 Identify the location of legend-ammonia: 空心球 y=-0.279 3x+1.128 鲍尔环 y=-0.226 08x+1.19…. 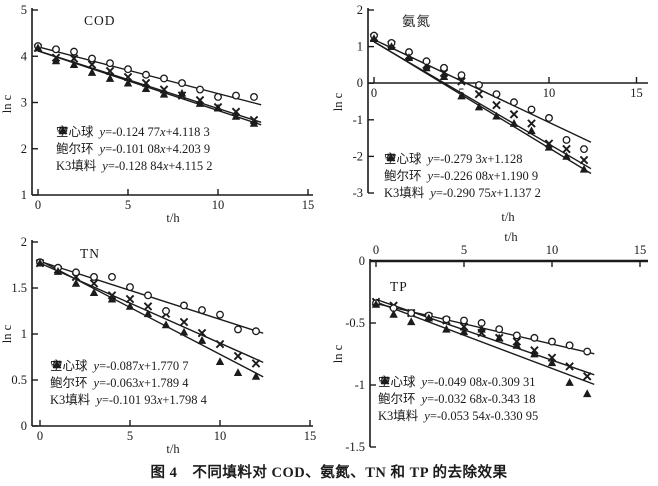
(462, 176).